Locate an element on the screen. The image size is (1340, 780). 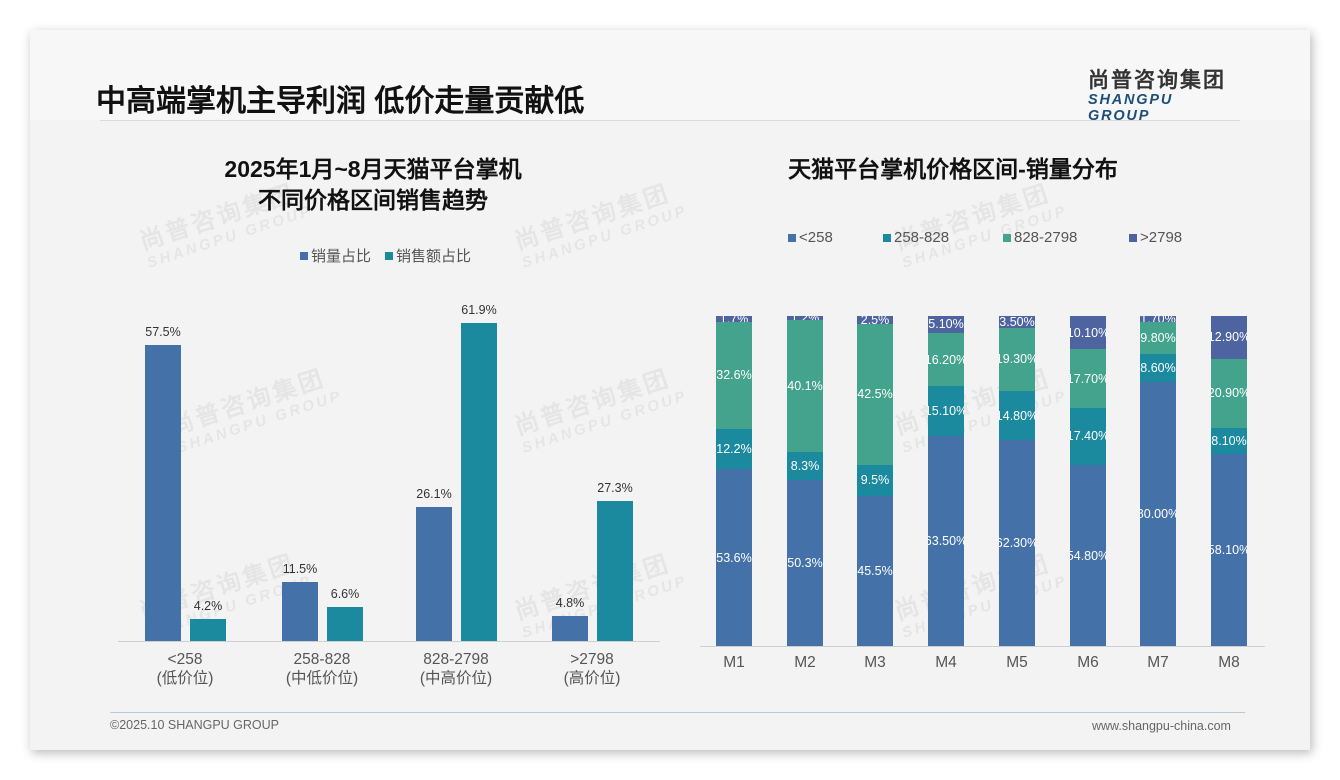
segment-value-label: 17.40% is located at coordinates (1088, 436).